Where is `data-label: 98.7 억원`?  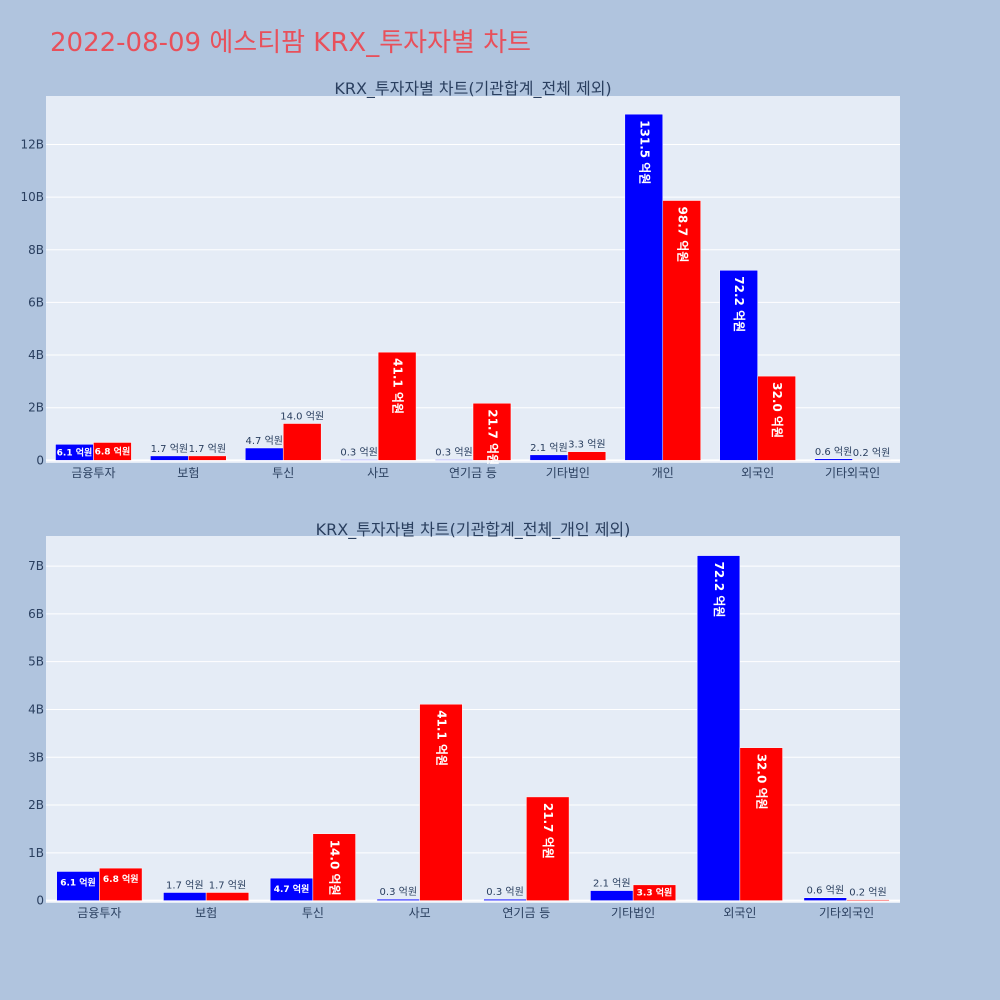 data-label: 98.7 억원 is located at coordinates (682, 235).